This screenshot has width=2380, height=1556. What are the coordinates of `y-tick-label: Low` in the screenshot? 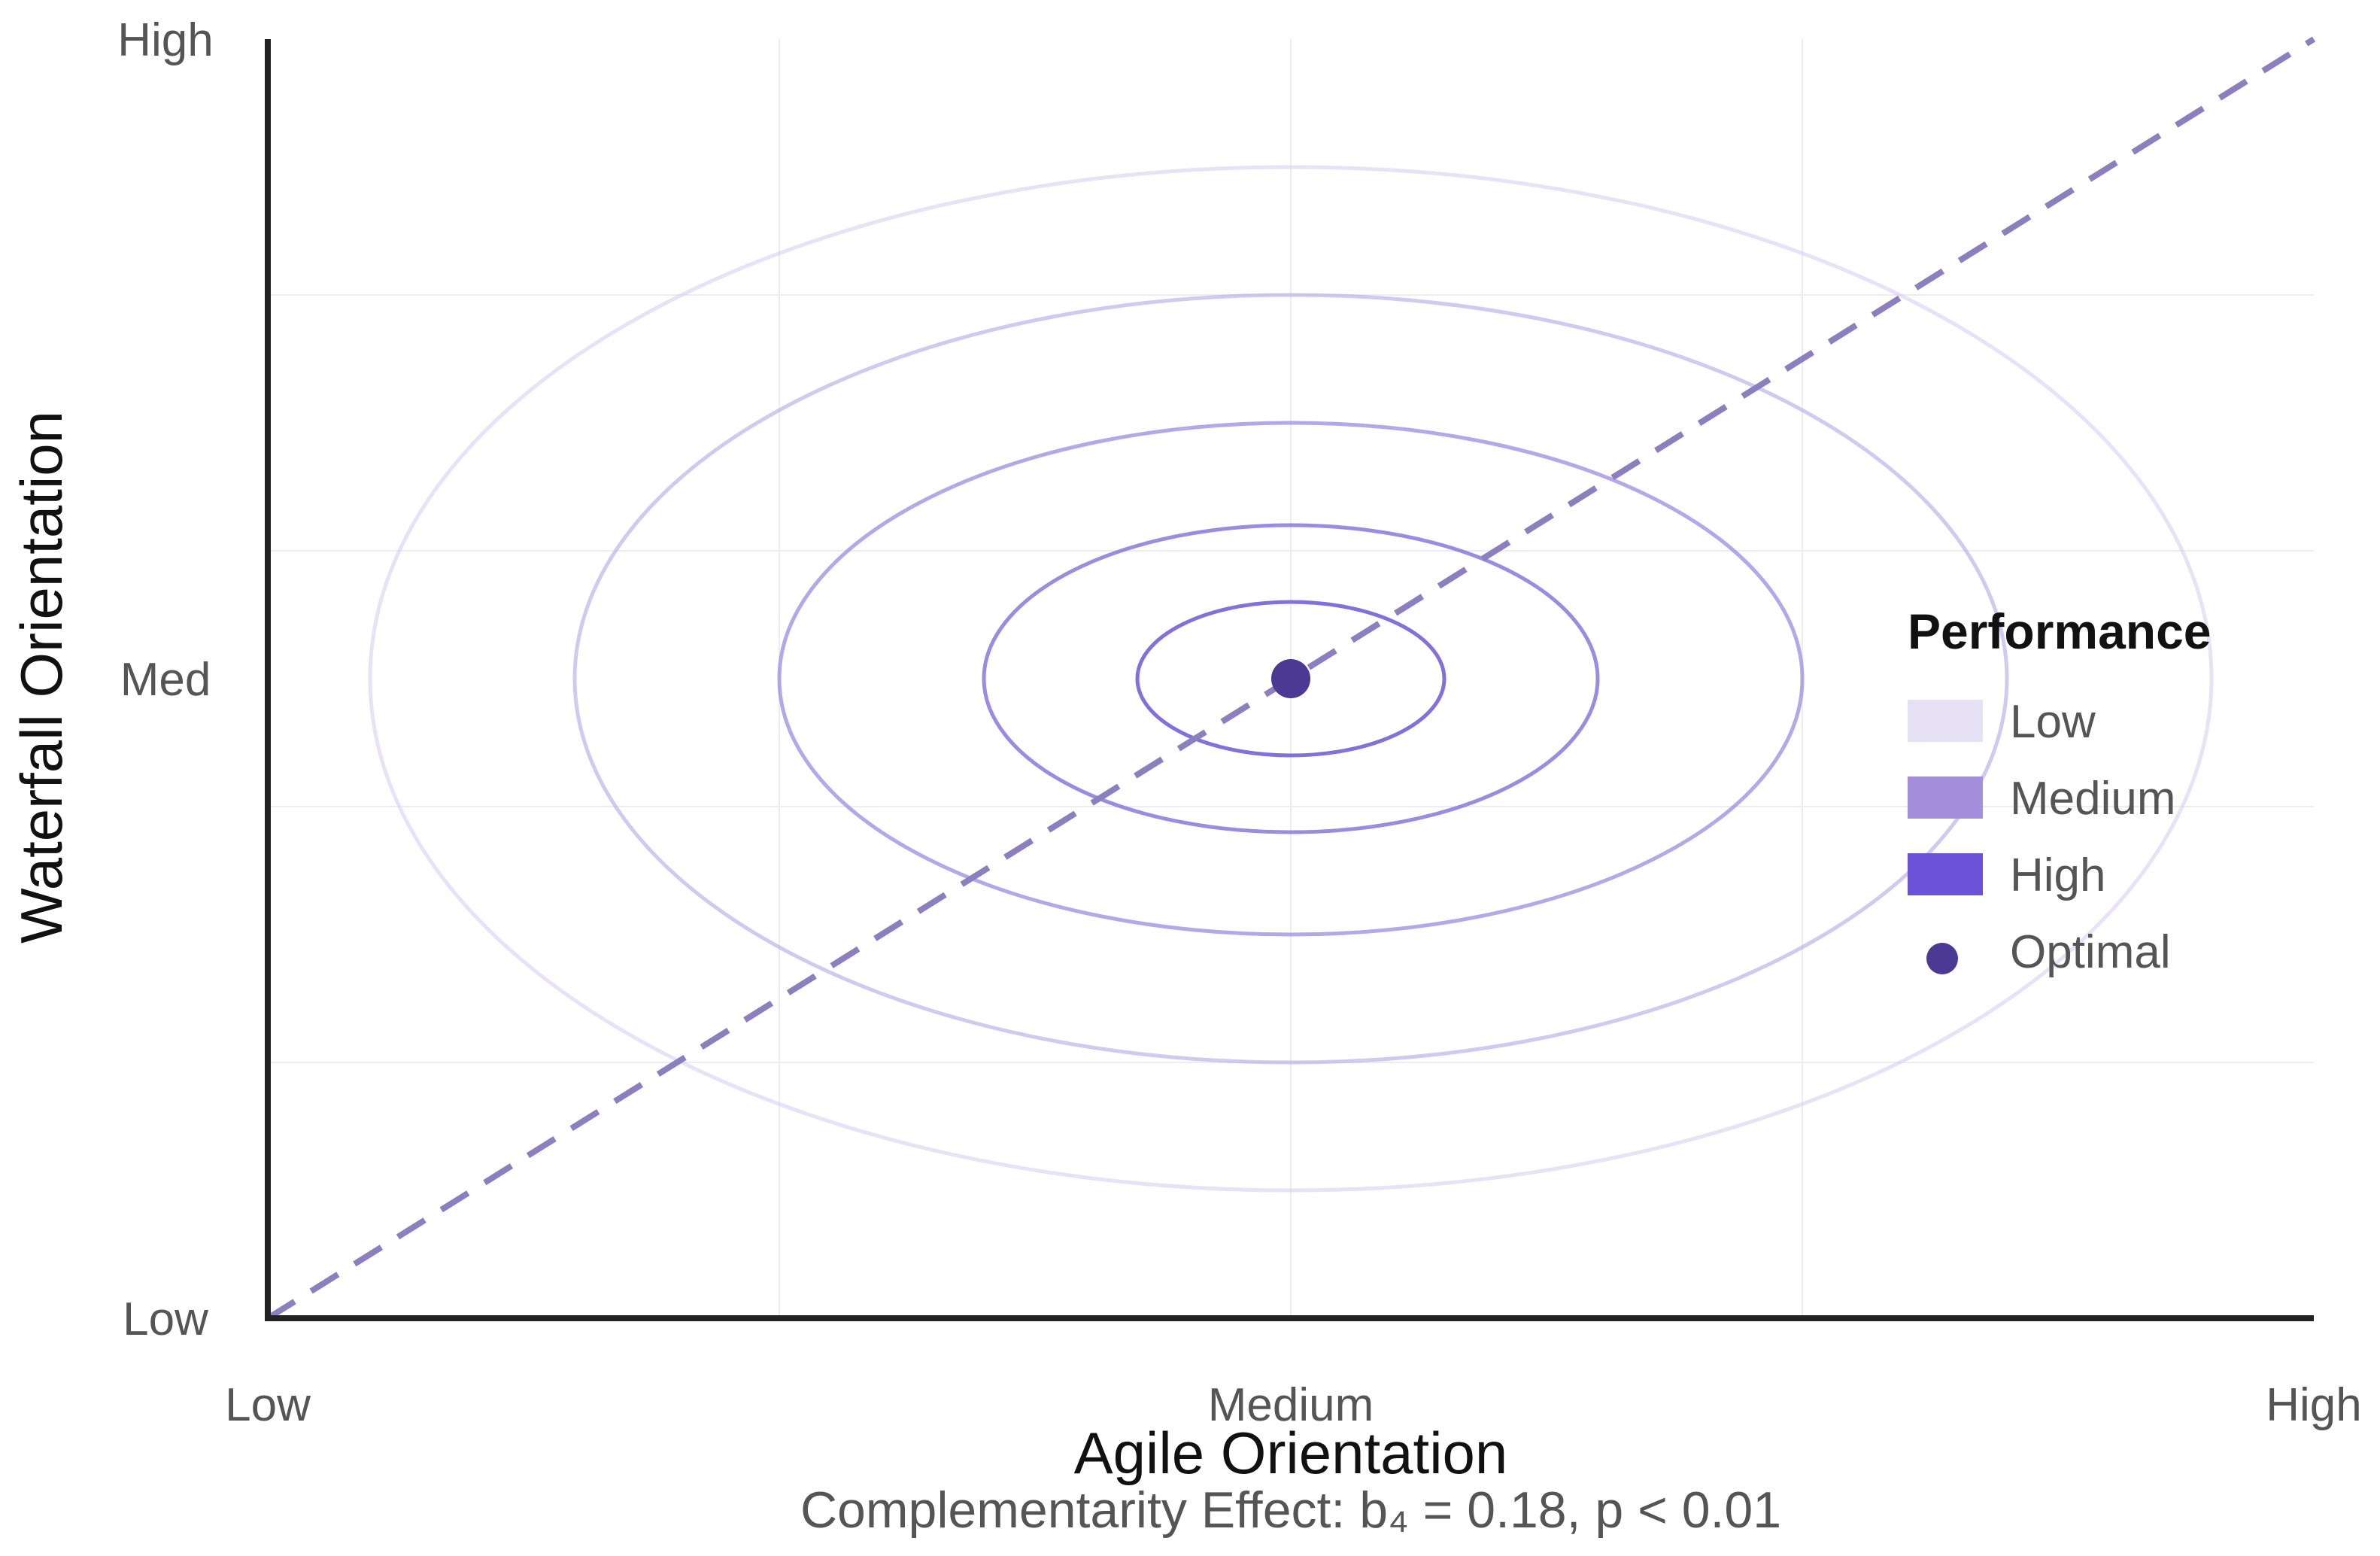 It's located at (165, 1319).